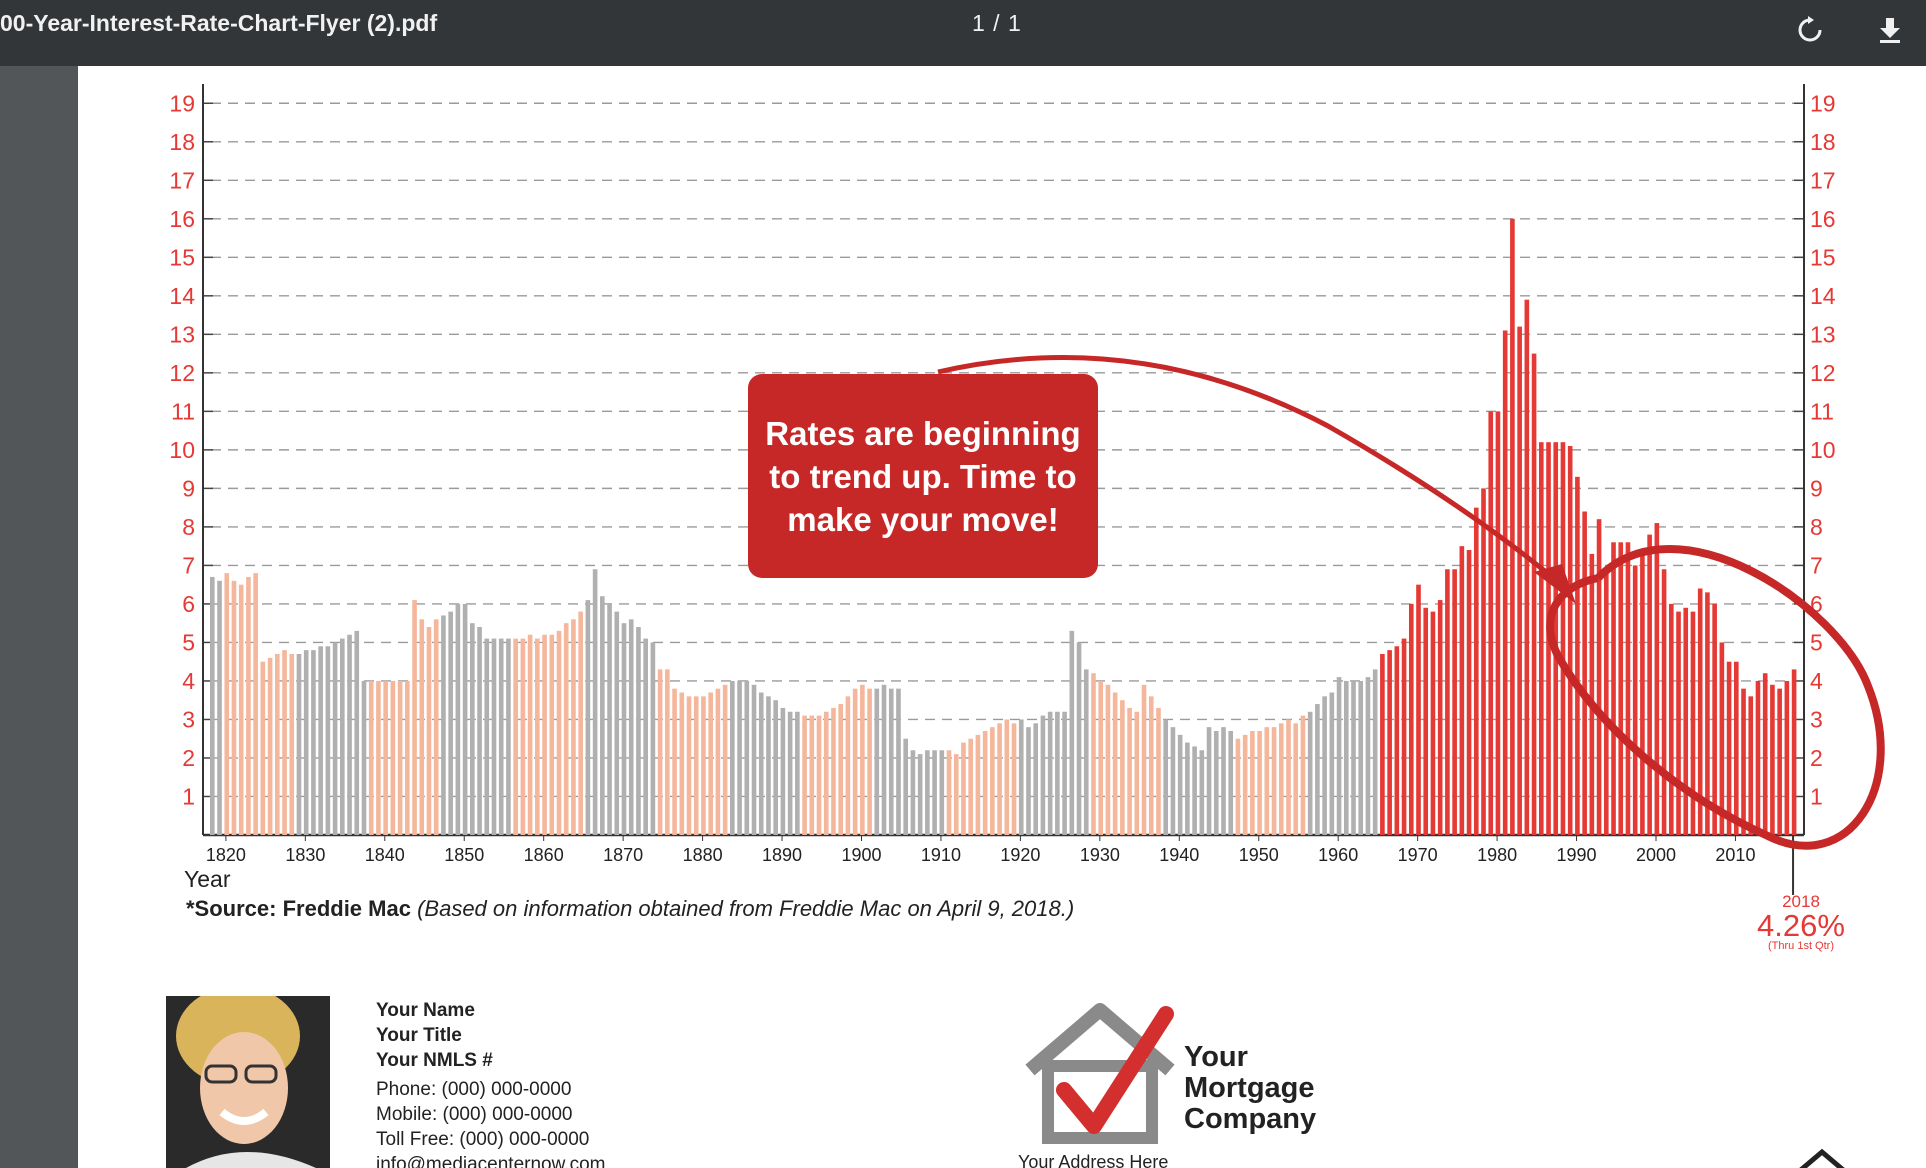 The image size is (1926, 1168). Describe the element at coordinates (182, 257) in the screenshot. I see `y-tick-label: 15` at that location.